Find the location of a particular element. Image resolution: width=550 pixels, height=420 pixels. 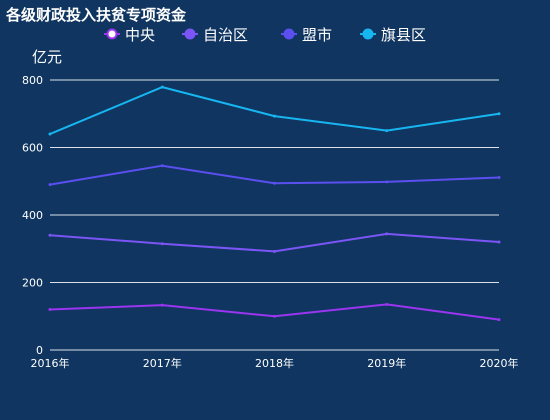

legend-item-3: 旗县区 is located at coordinates (393, 35).